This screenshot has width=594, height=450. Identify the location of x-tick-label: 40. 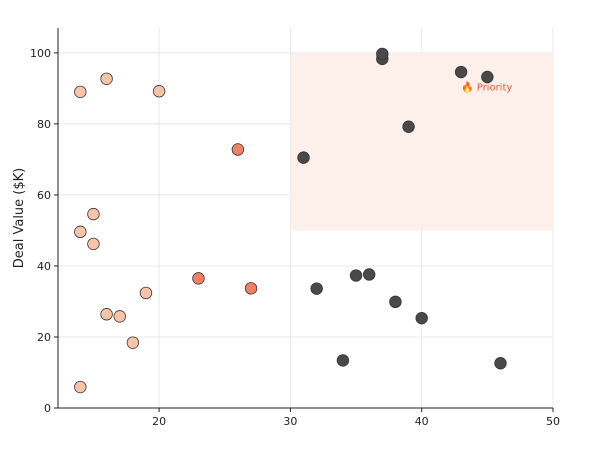
(422, 421).